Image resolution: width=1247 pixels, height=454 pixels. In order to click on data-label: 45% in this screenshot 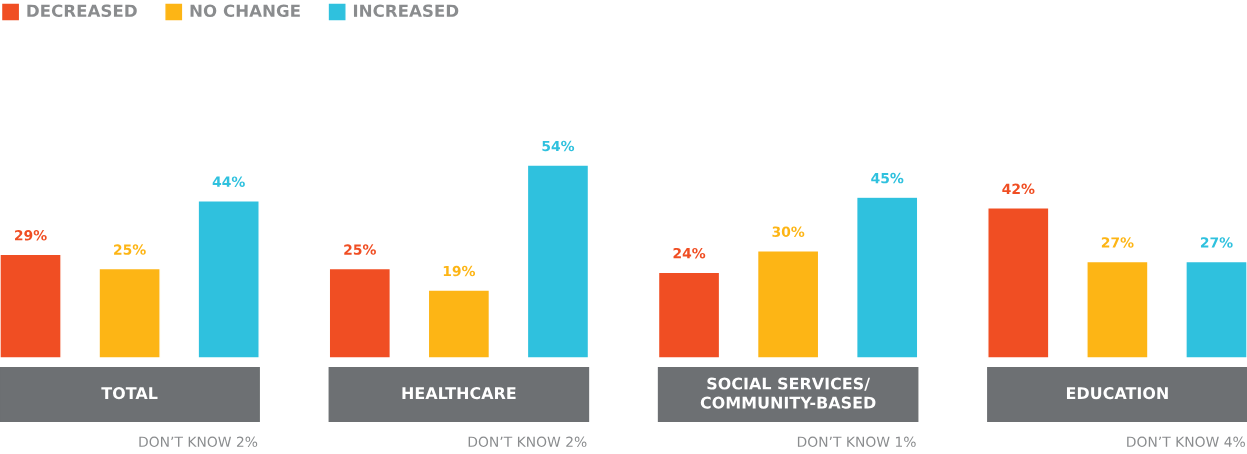, I will do `click(887, 178)`.